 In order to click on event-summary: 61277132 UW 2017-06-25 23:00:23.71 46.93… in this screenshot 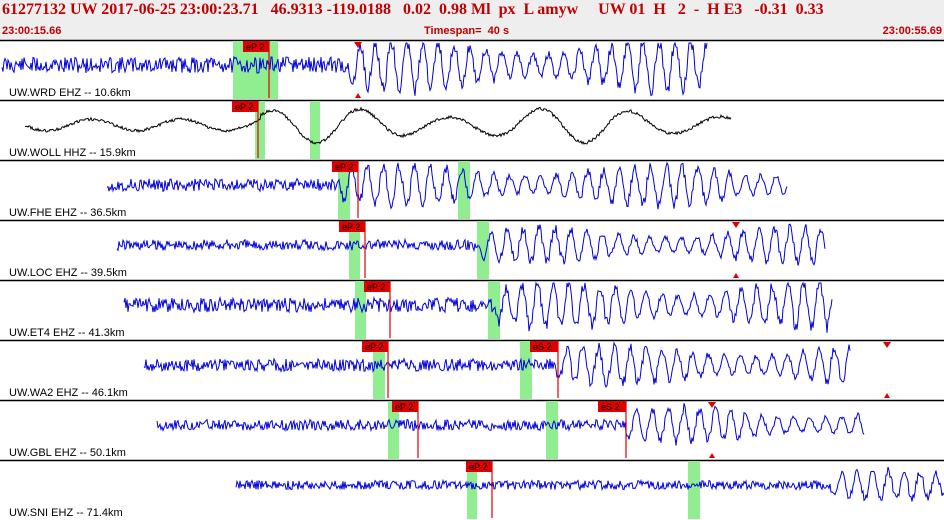, I will do `click(413, 9)`.